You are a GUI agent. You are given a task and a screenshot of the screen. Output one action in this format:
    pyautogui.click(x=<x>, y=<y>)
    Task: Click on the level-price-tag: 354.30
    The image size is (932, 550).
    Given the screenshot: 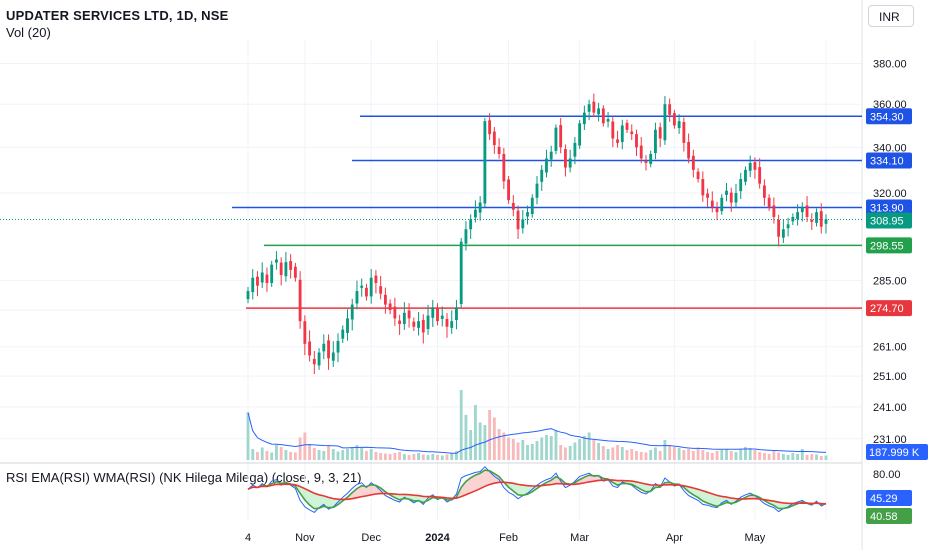 What is the action you would take?
    pyautogui.click(x=887, y=117)
    